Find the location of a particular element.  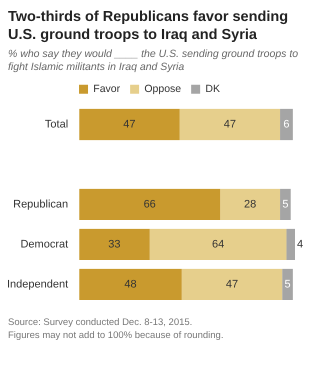

chart-title: Two-thirds of Republicans favor sending U.S. ground troops to Iraq and Syria is located at coordinates (148, 26).